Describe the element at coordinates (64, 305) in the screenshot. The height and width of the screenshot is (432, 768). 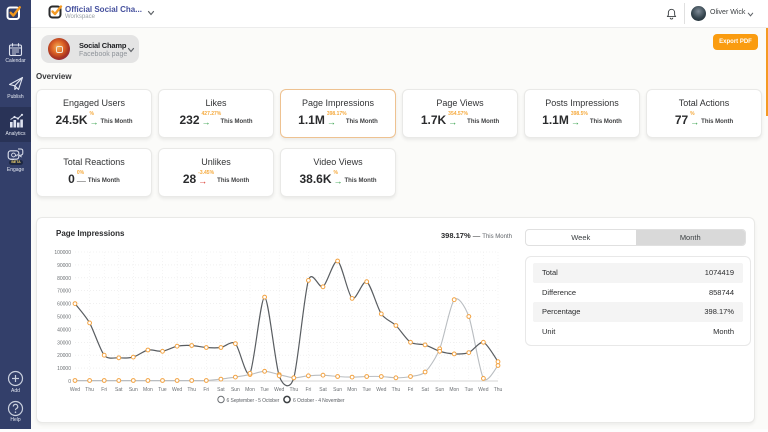
I see `svg-text: 60000` at that location.